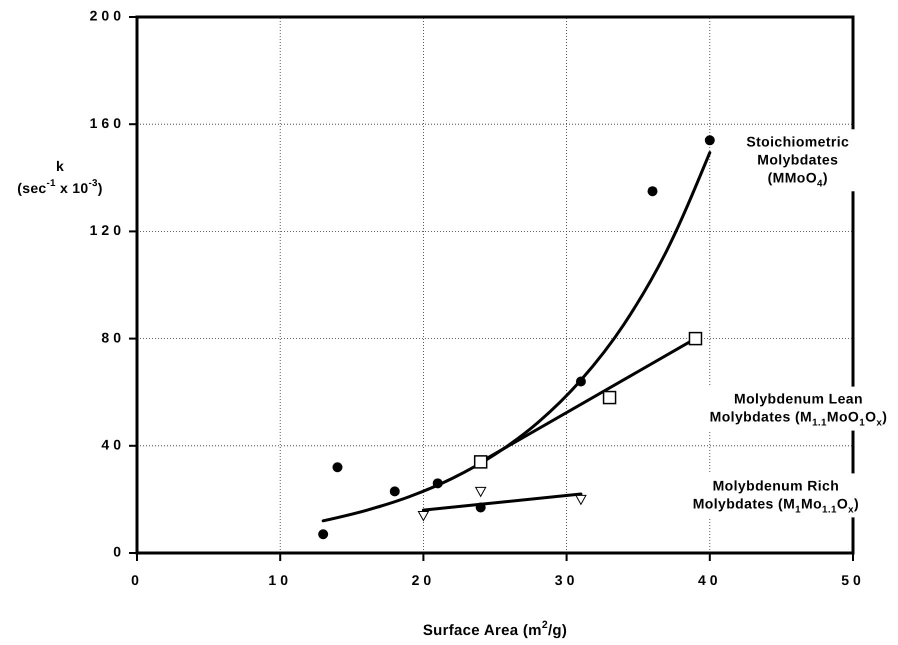 This screenshot has width=898, height=645. Describe the element at coordinates (424, 580) in the screenshot. I see `x-tick-label: 20` at that location.